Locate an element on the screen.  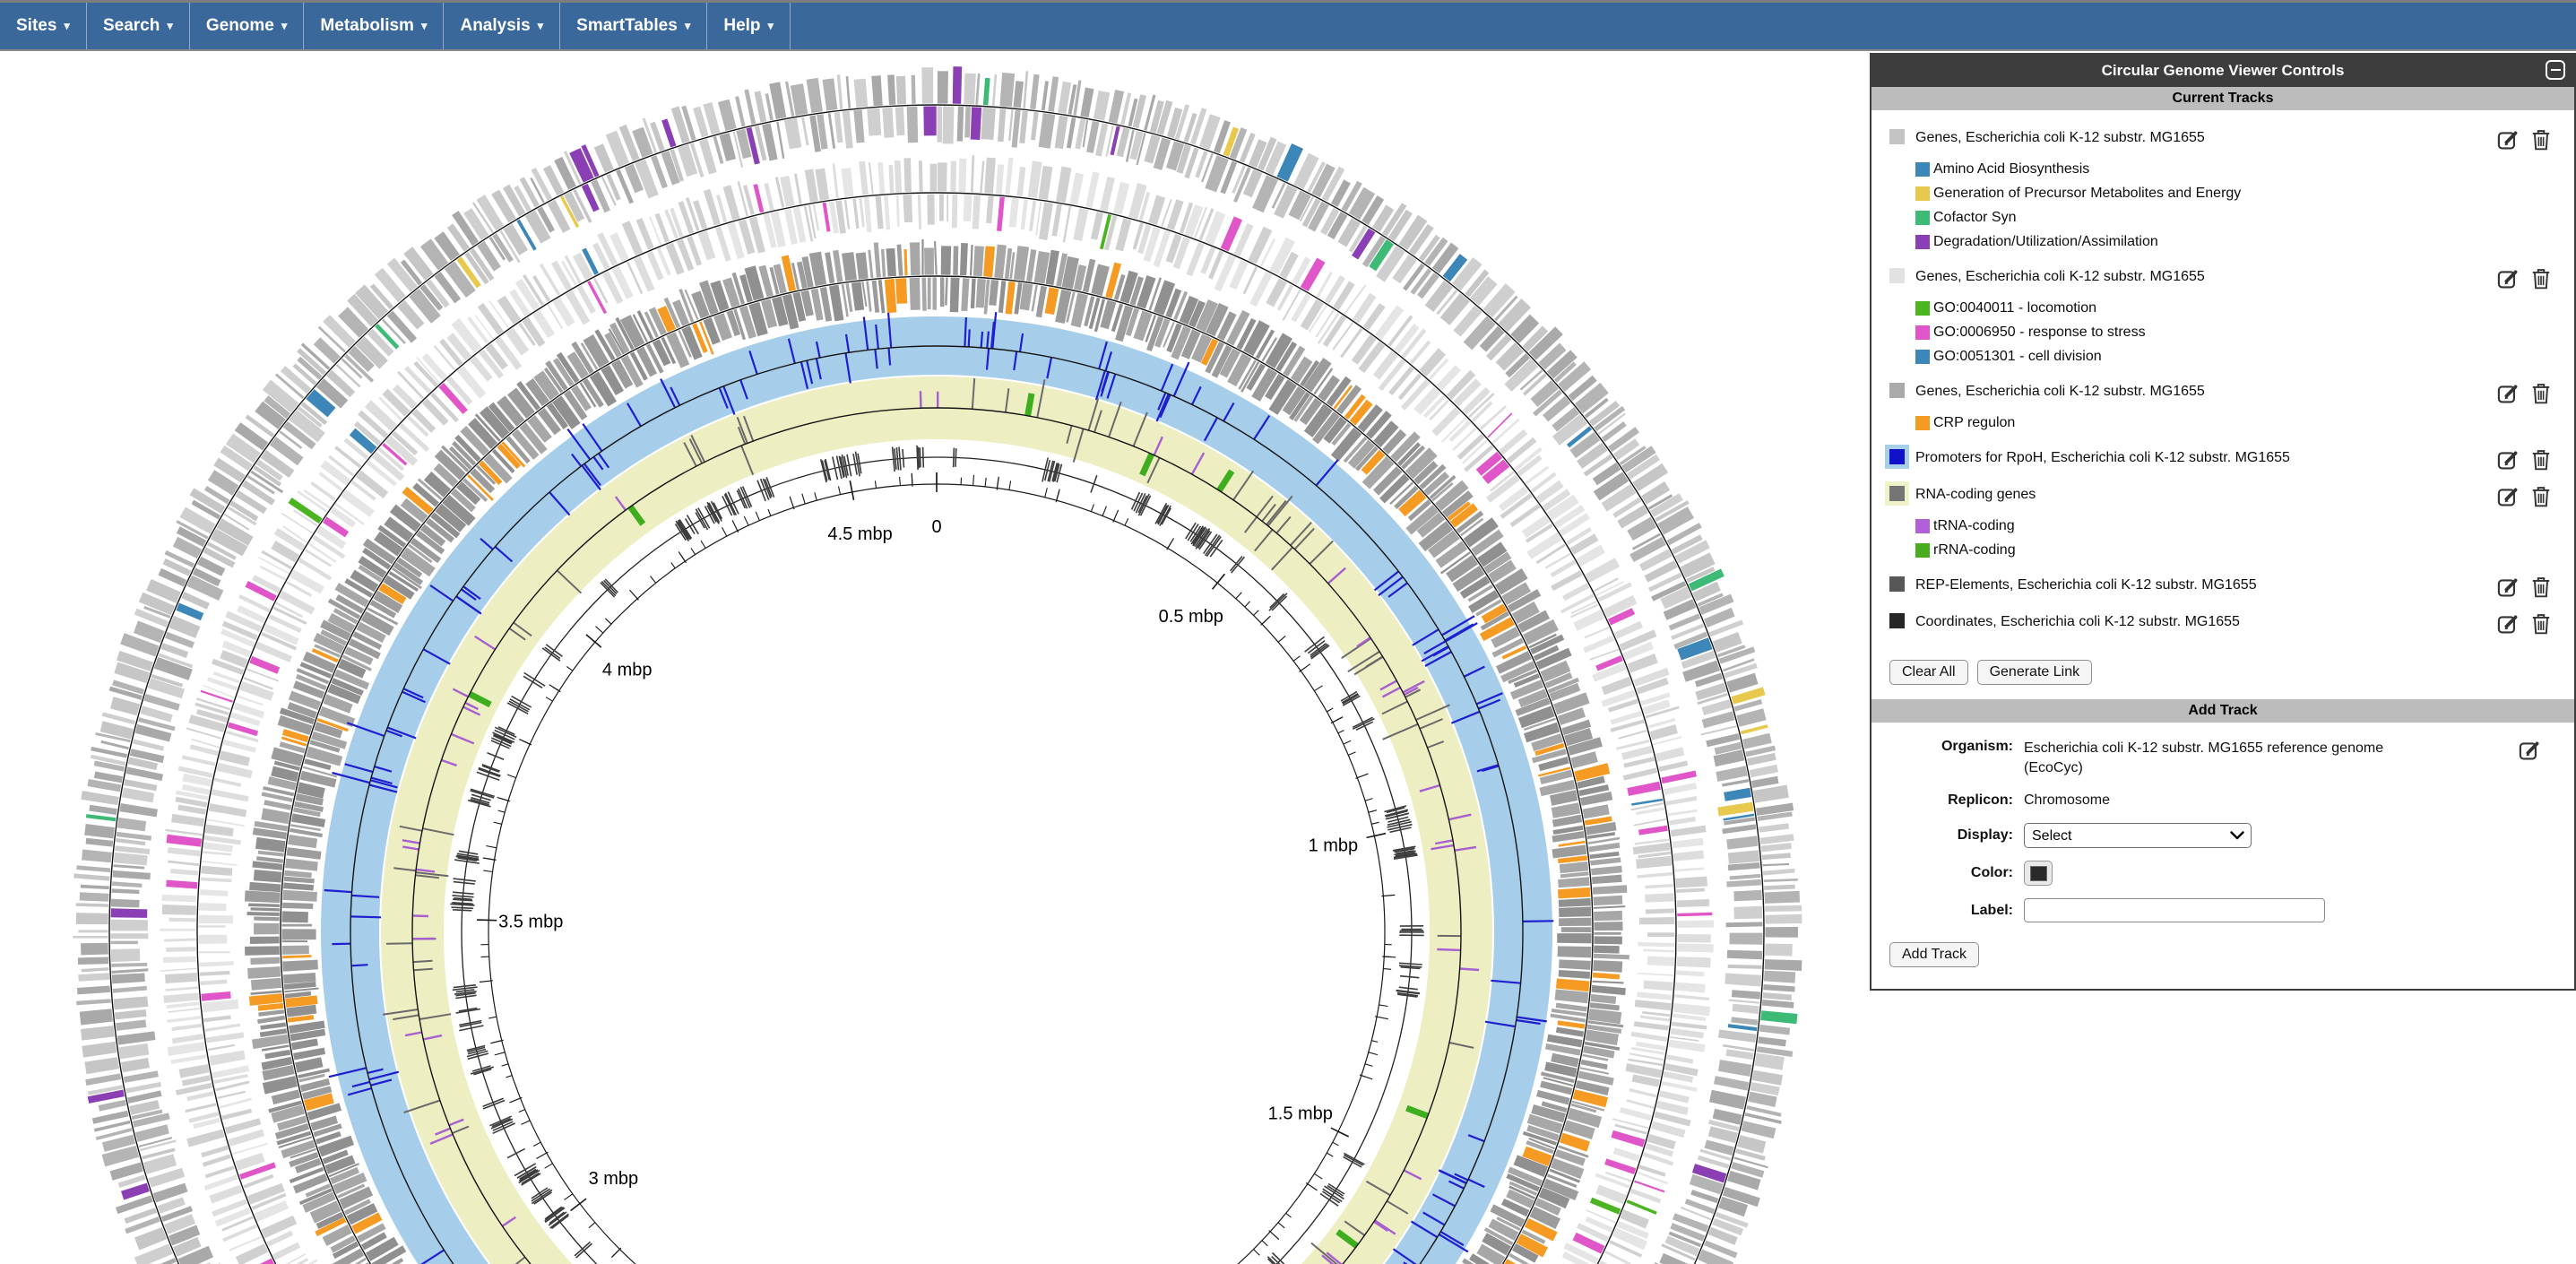
nav-item-search: Search ▾ is located at coordinates (138, 26).